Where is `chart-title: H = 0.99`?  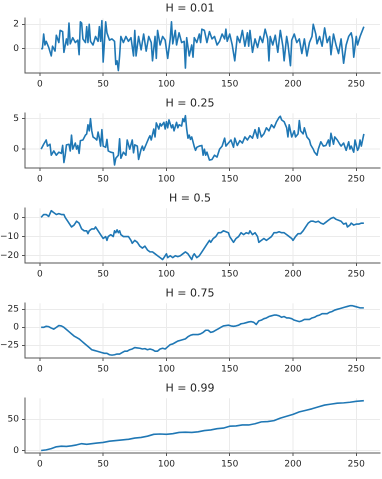 chart-title: H = 0.99 is located at coordinates (190, 387).